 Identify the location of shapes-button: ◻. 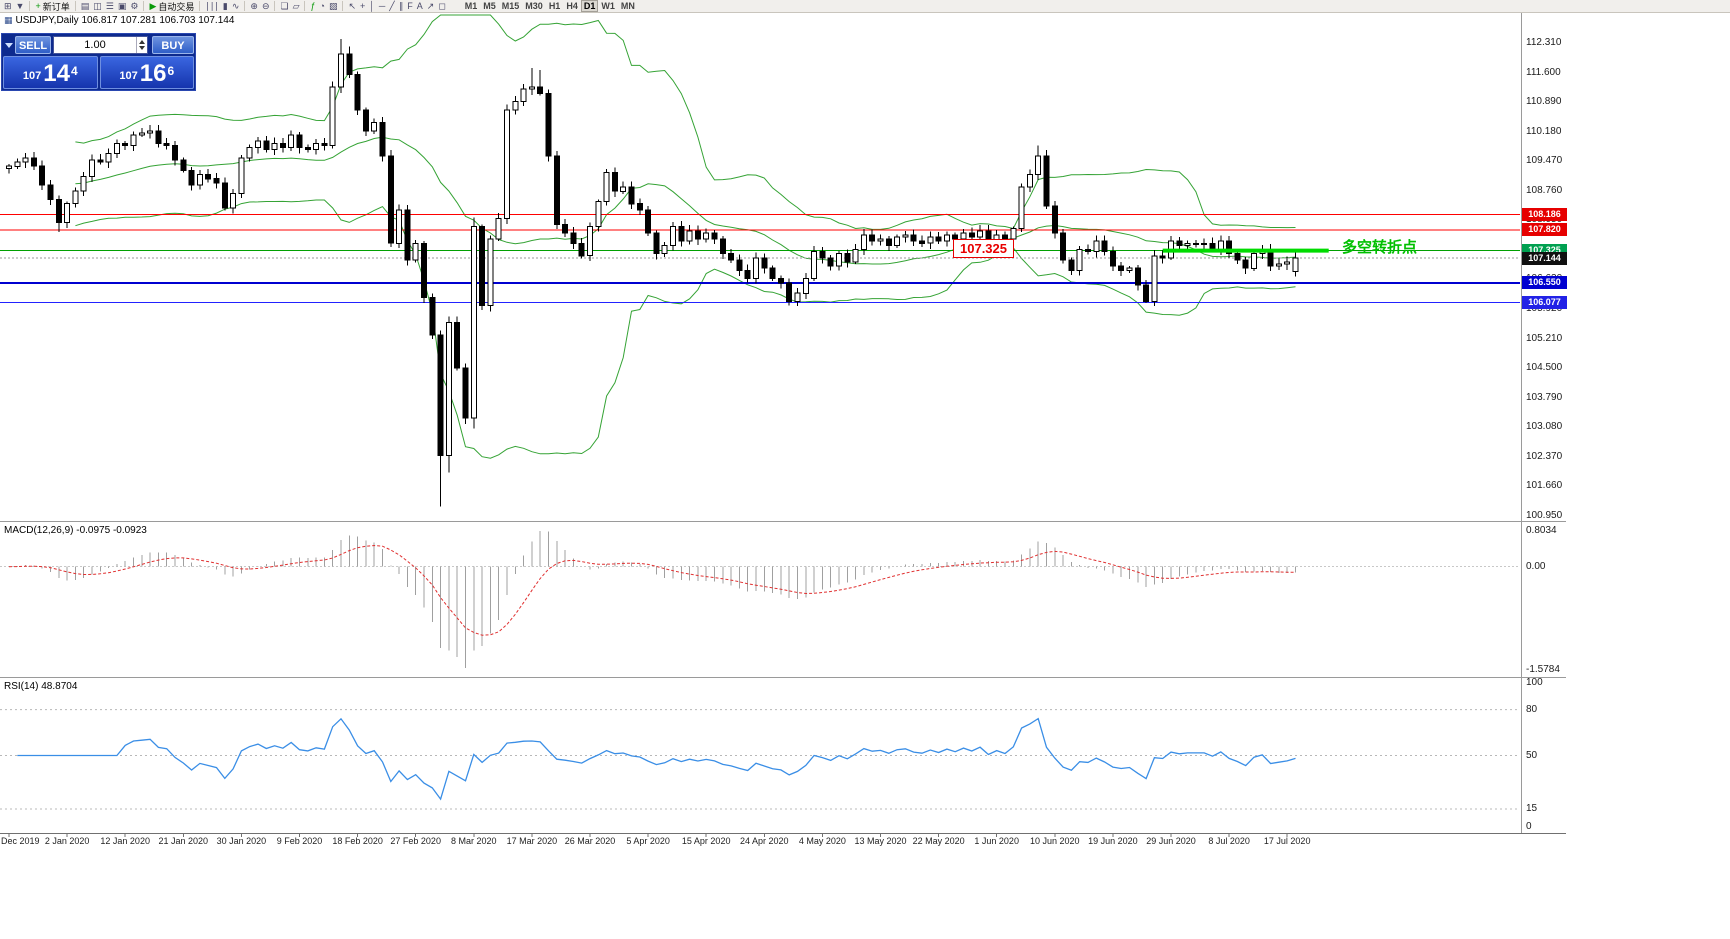
(441, 6).